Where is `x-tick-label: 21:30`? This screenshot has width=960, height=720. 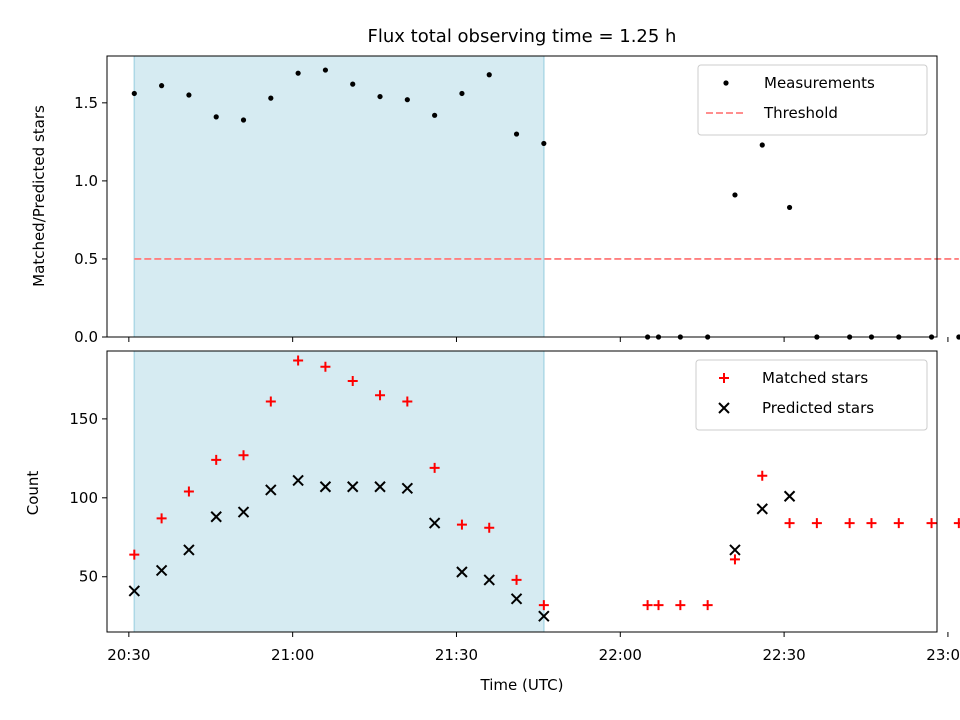
x-tick-label: 21:30 is located at coordinates (456, 655).